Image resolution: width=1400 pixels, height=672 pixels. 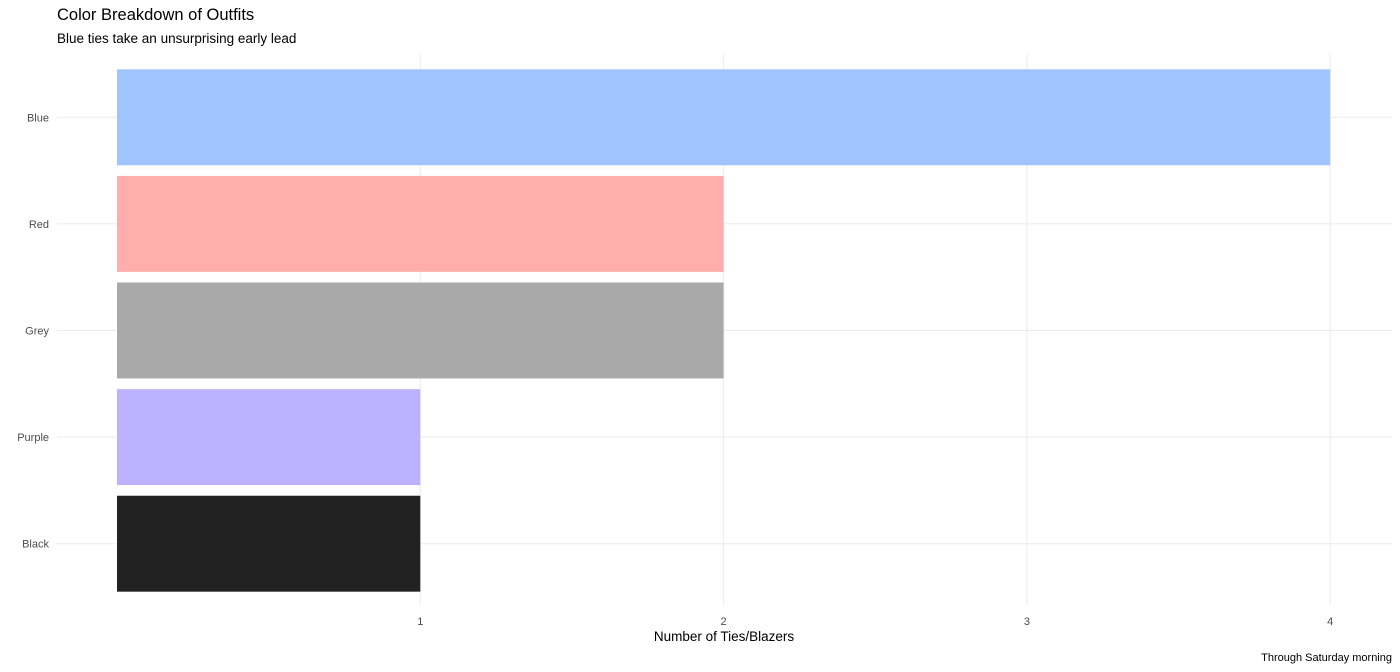 I want to click on y-tick-label: Purple, so click(x=33, y=438).